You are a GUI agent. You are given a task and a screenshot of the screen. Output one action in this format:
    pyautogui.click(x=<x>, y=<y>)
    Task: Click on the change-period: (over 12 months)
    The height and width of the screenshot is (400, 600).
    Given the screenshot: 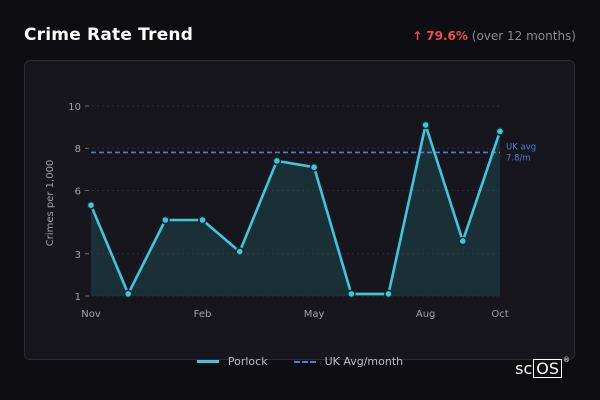 What is the action you would take?
    pyautogui.click(x=523, y=36)
    